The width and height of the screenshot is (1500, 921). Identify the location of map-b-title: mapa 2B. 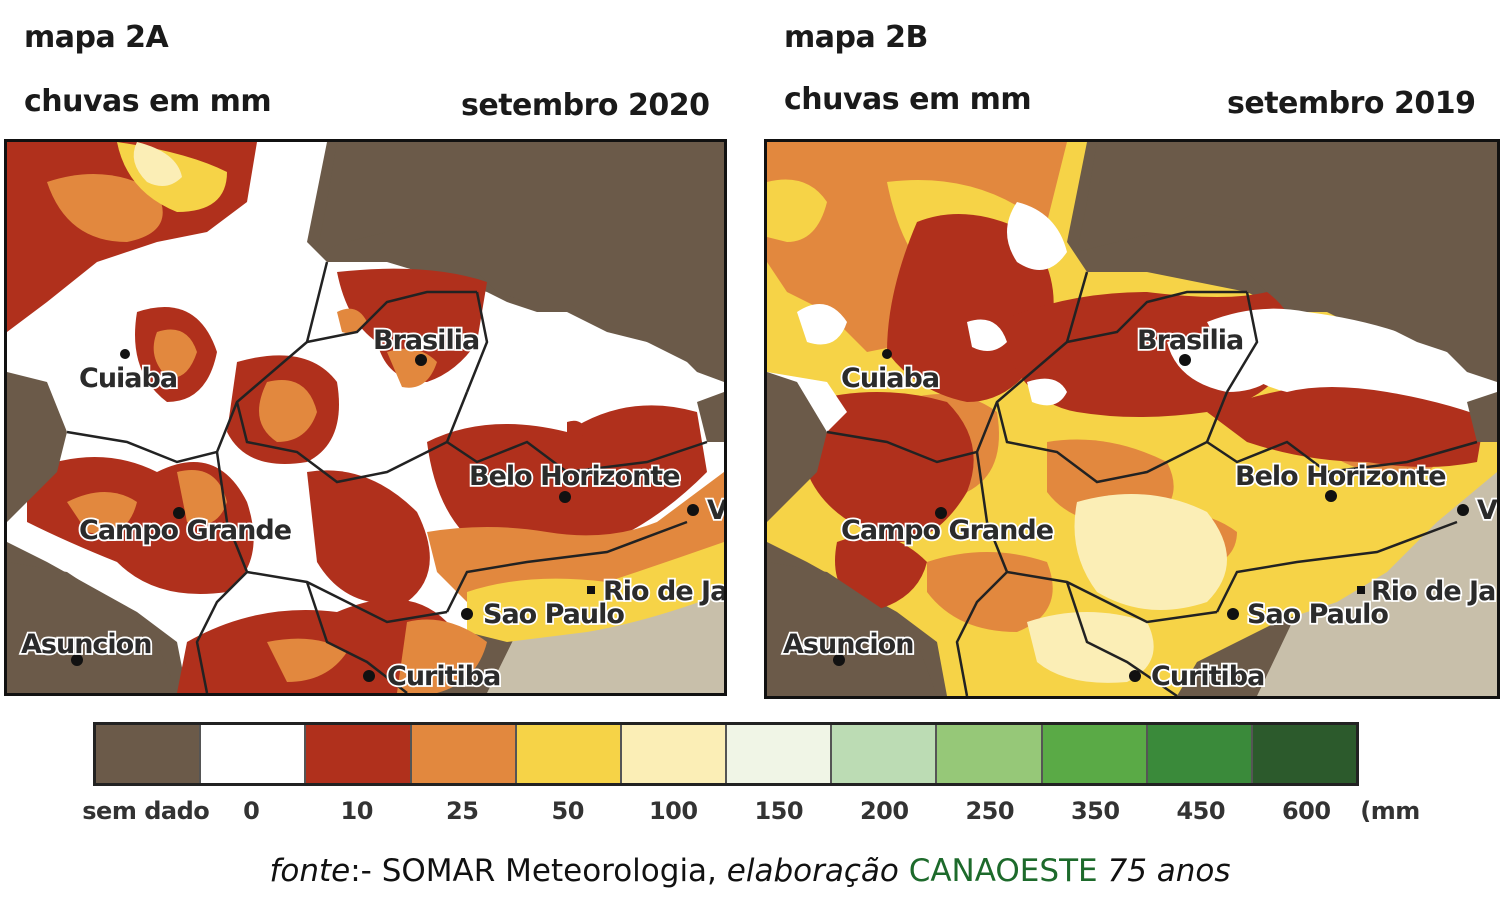
(856, 37).